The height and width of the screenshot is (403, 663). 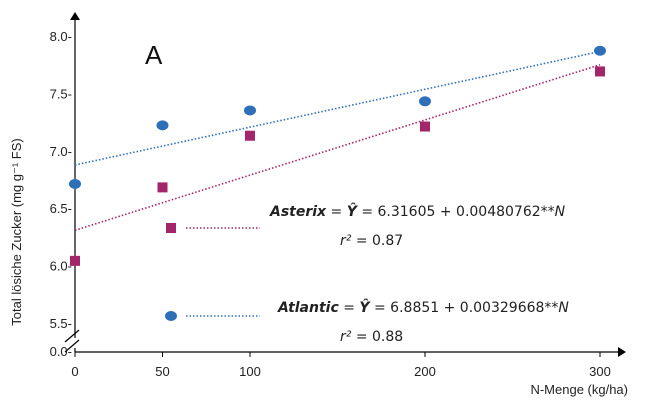 I want to click on equation-series-label: Asterix, so click(x=298, y=212).